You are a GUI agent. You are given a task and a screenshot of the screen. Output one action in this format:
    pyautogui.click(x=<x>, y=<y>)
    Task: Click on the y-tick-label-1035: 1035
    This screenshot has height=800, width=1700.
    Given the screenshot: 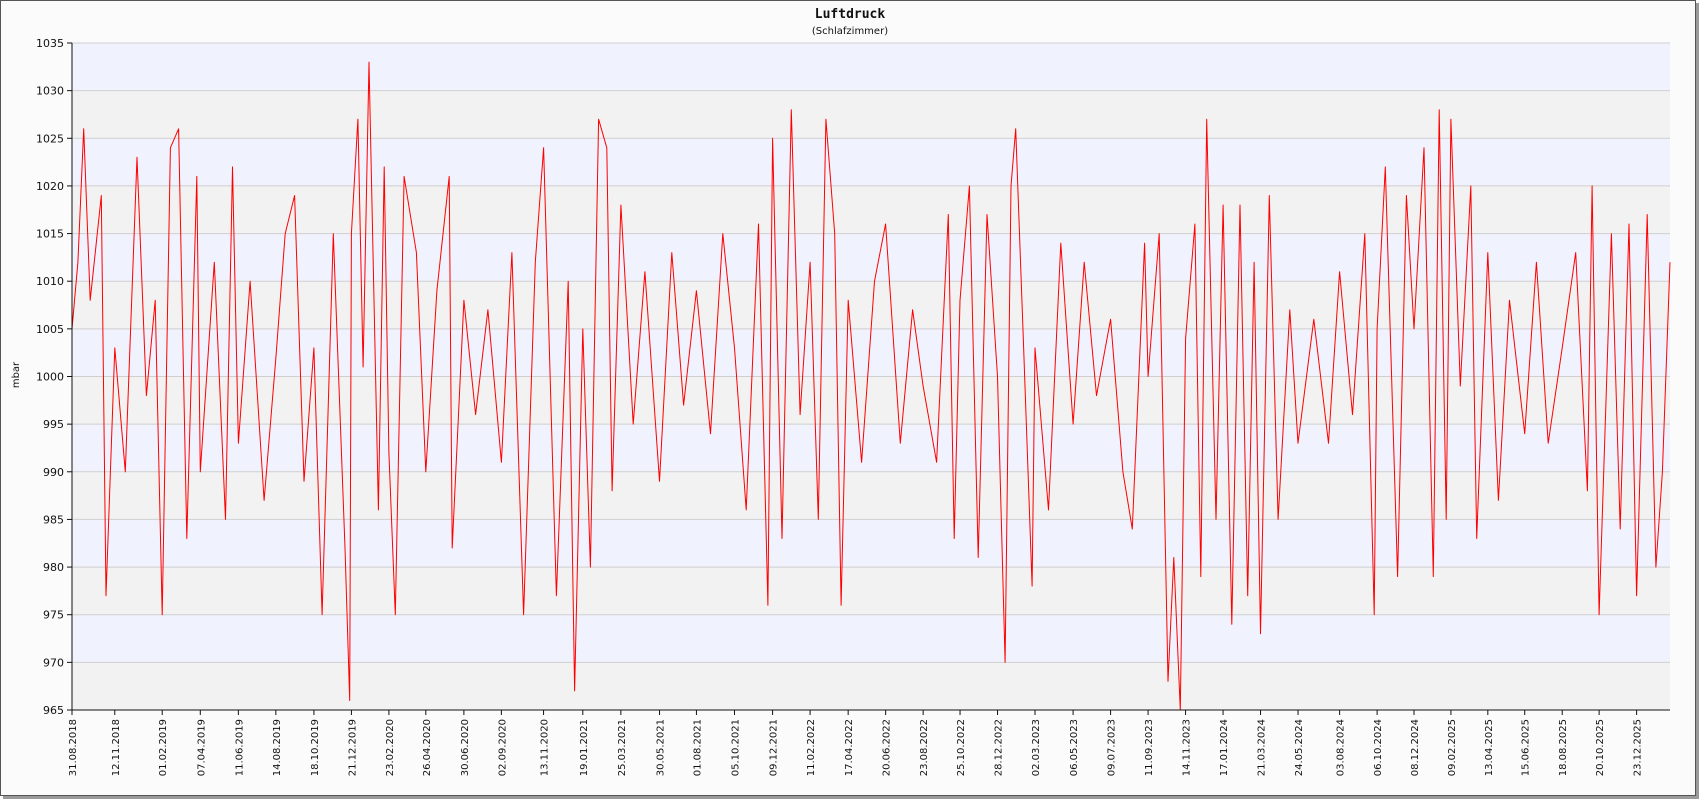 What is the action you would take?
    pyautogui.click(x=50, y=43)
    